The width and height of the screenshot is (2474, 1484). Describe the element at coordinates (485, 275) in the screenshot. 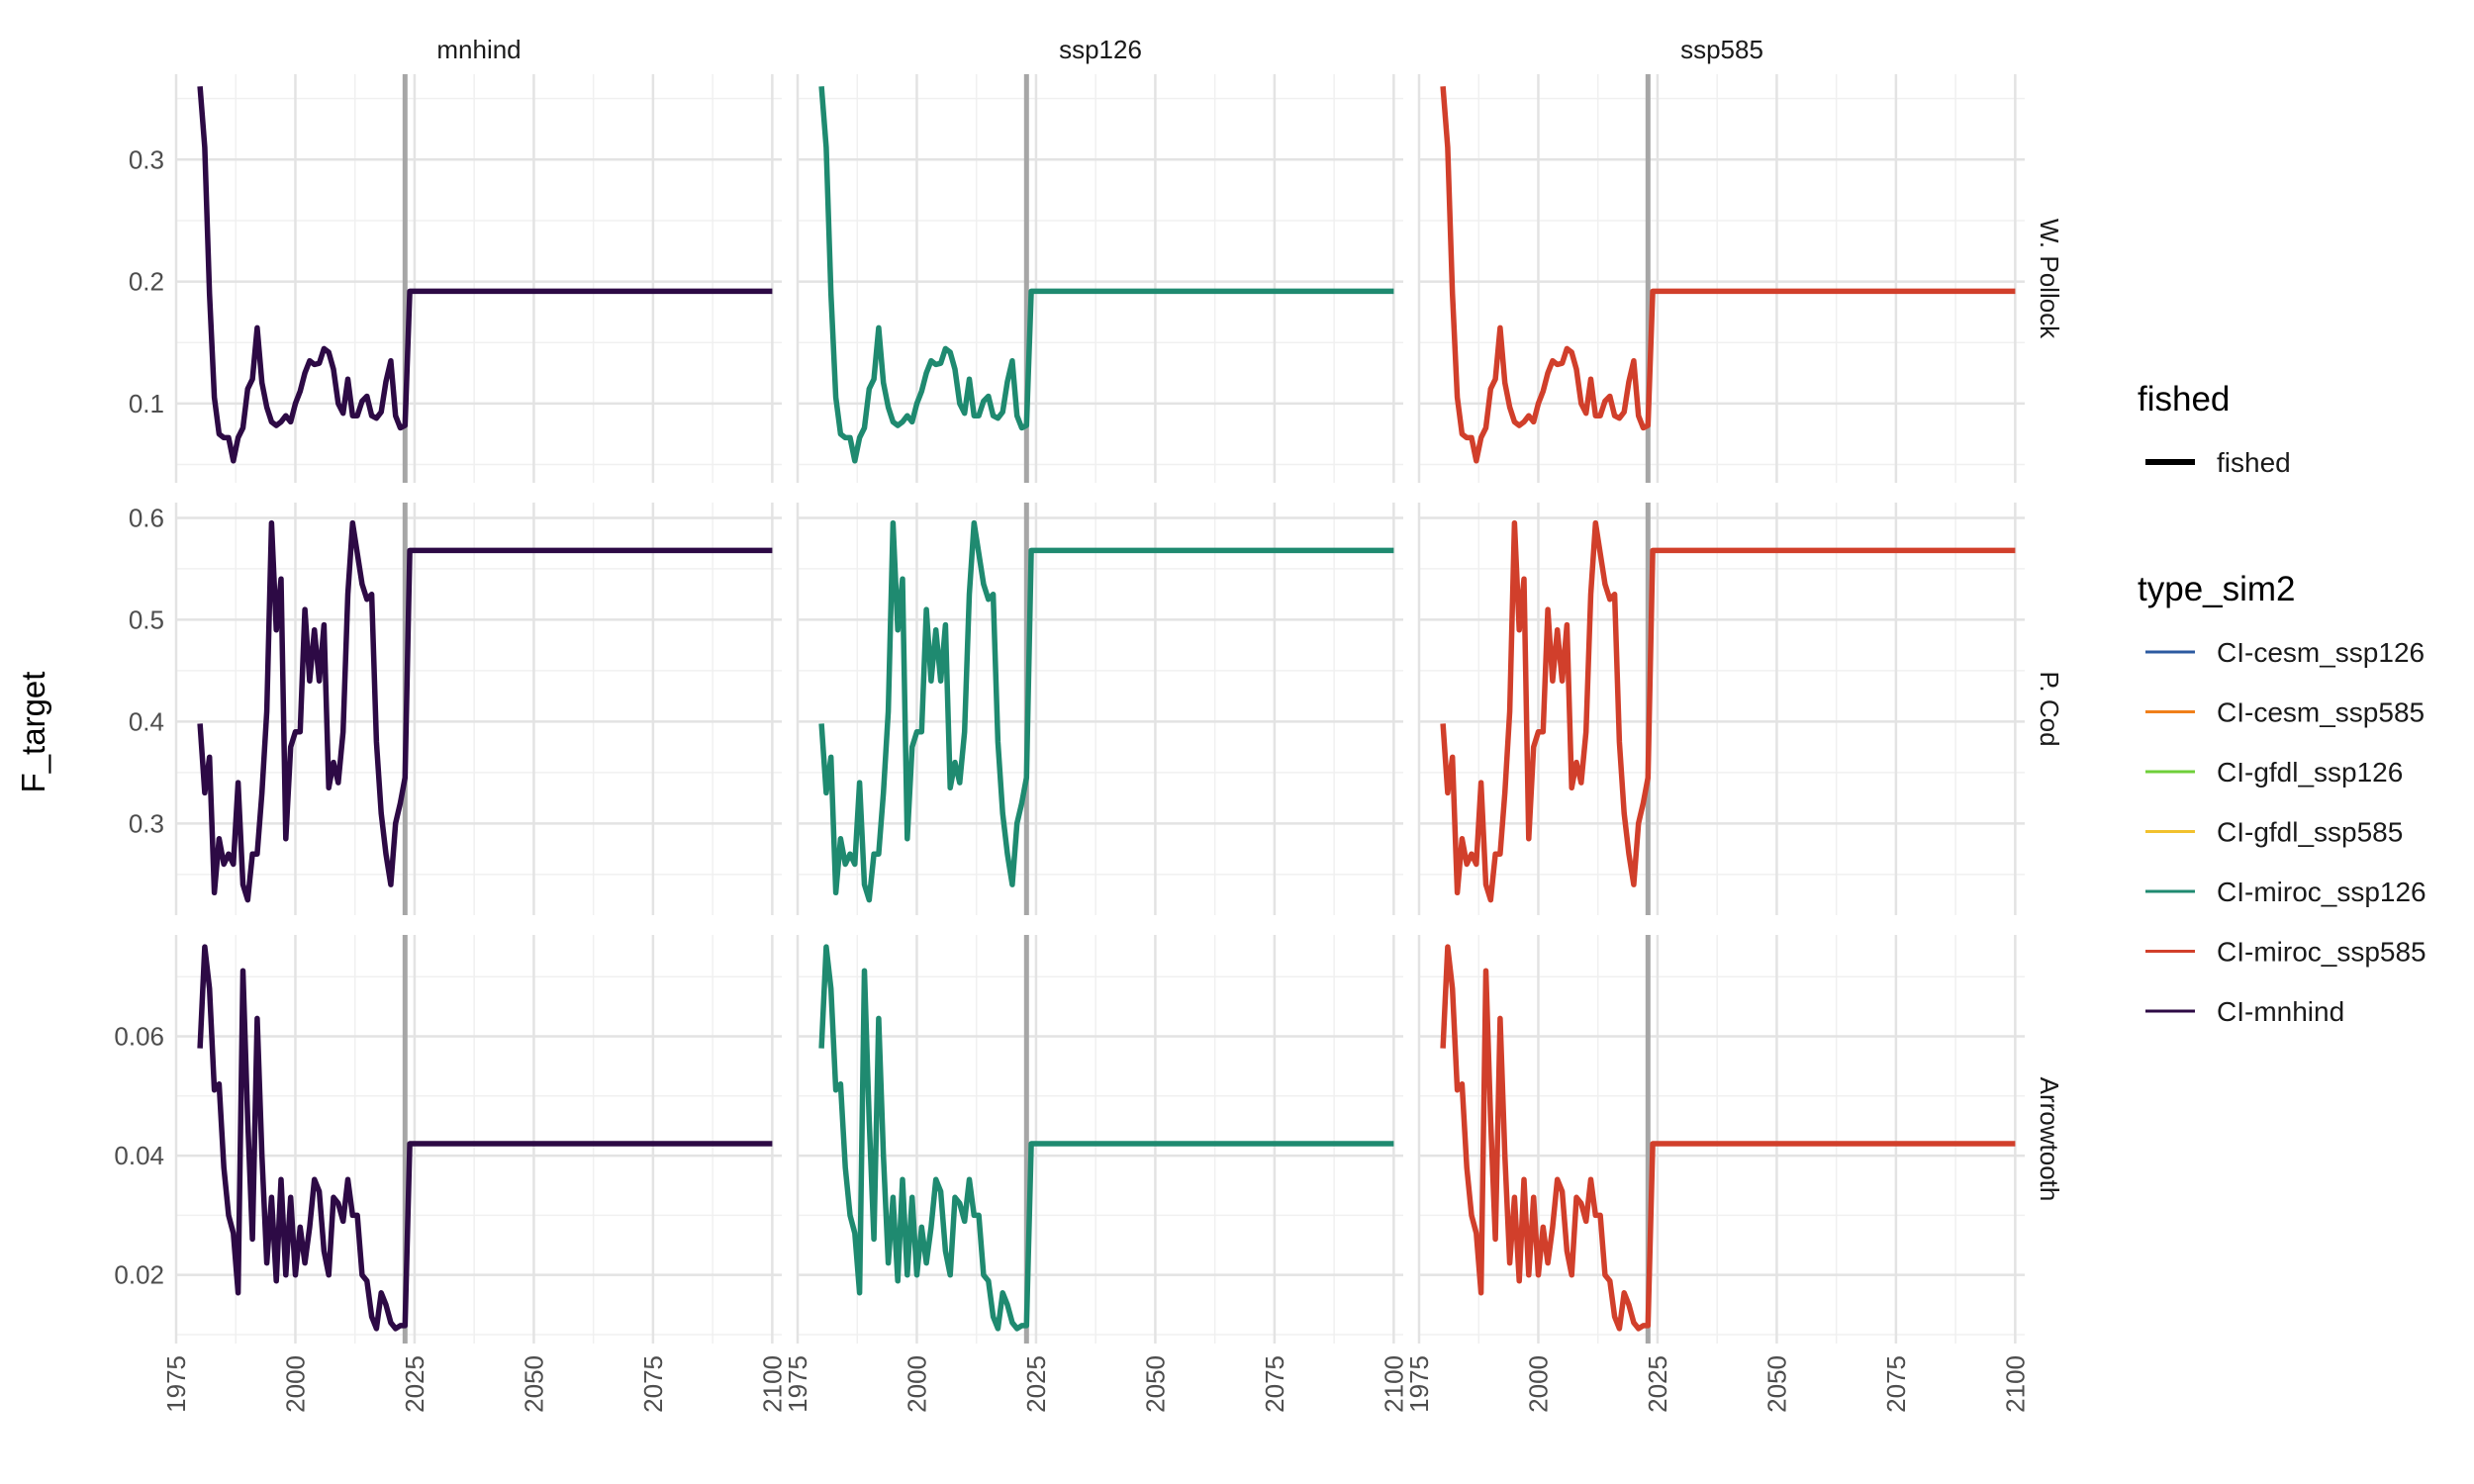

I see `series-line-mnhind-w-pollock` at that location.